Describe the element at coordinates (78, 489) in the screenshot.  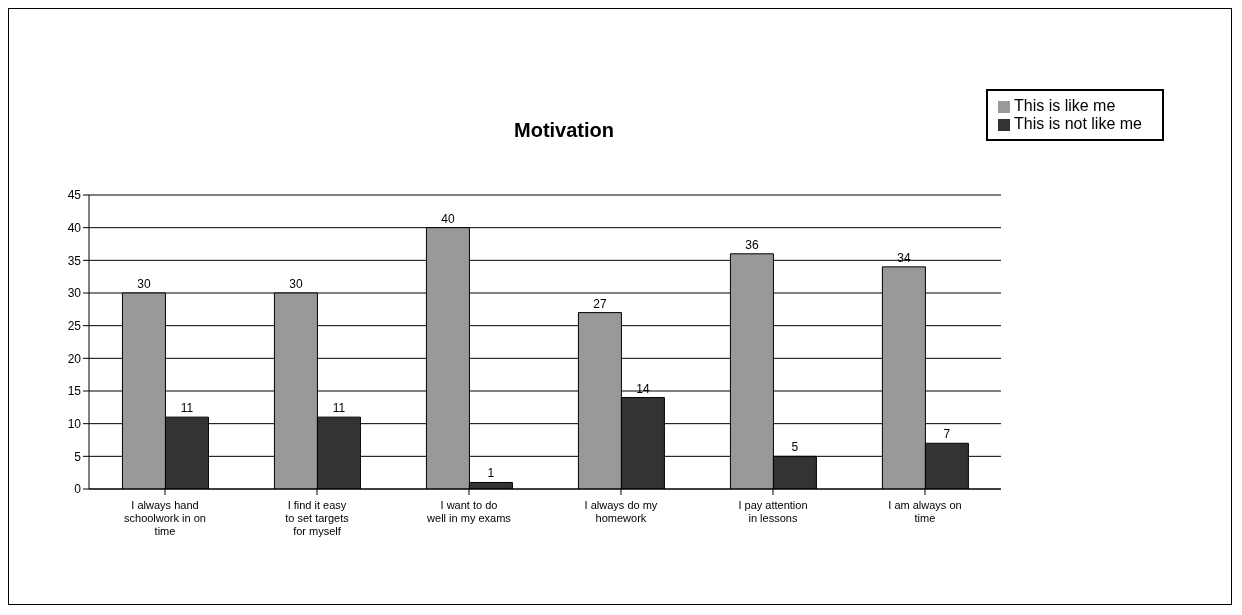
I see `y-tick-label: 0` at that location.